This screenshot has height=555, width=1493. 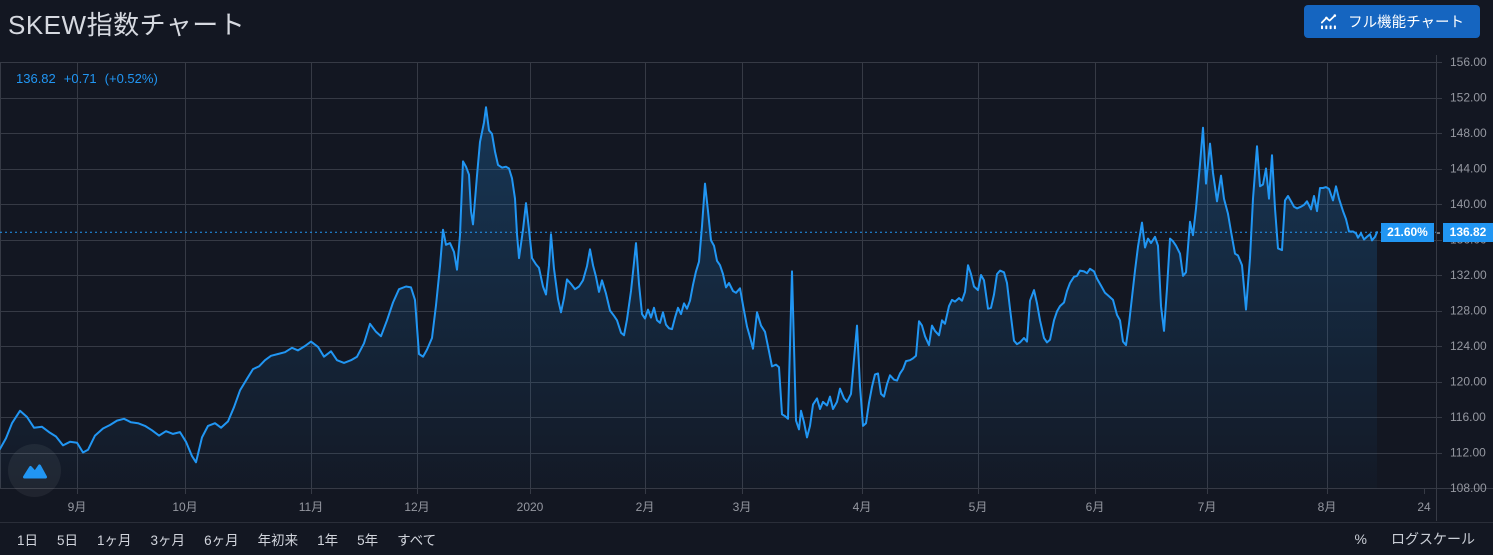 I want to click on price-axis-label: 120.00, so click(x=1468, y=382).